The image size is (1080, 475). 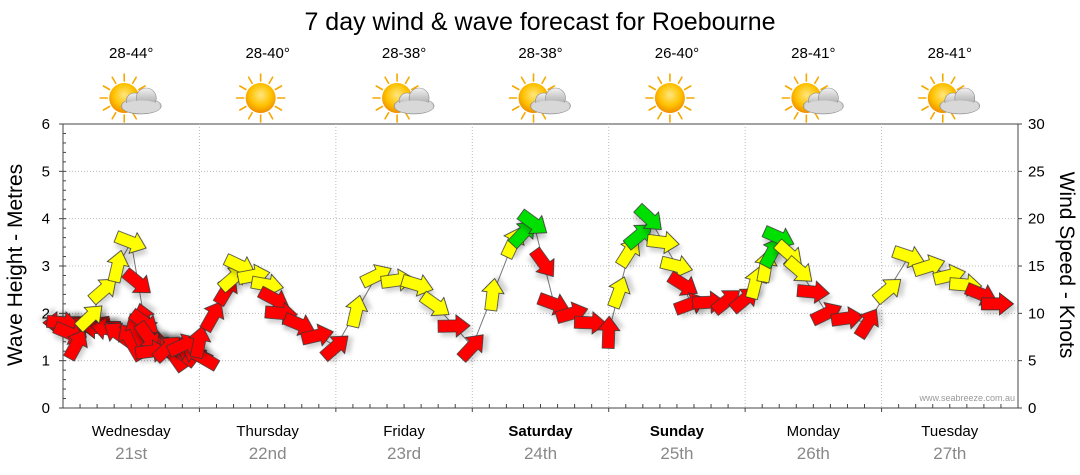 I want to click on right-tick-label: 20, so click(x=1036, y=219).